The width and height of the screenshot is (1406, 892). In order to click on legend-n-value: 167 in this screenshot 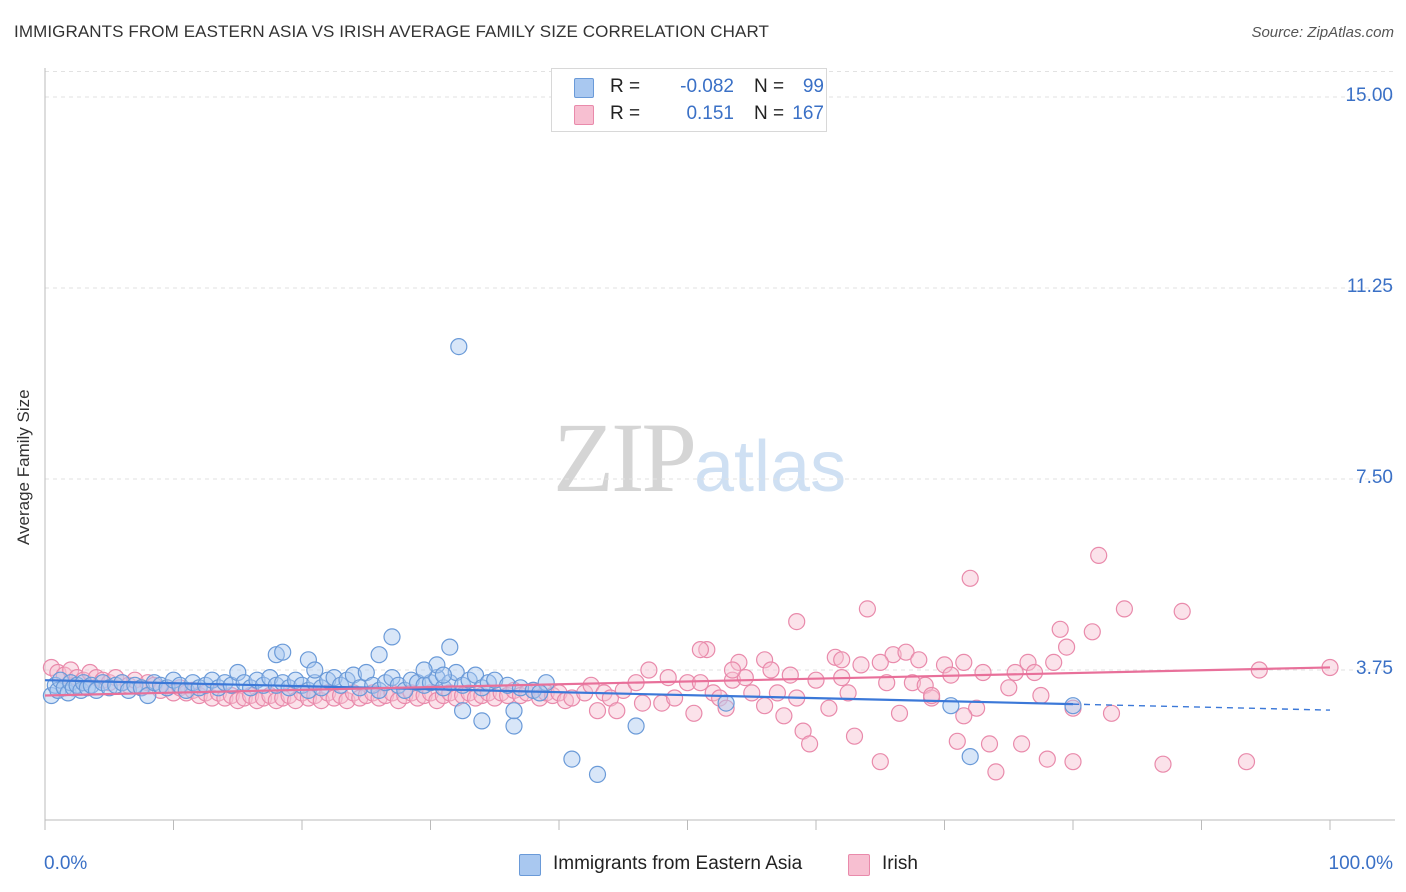, I will do `click(808, 113)`.